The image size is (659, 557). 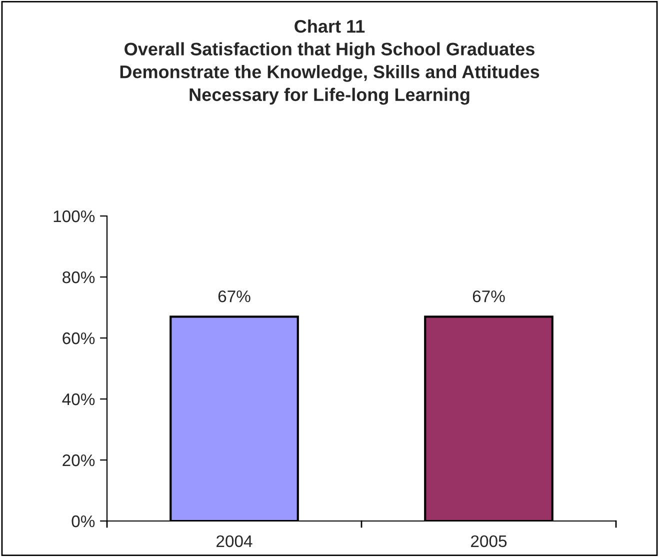 What do you see at coordinates (83, 521) in the screenshot?
I see `y-tick-label: 0%` at bounding box center [83, 521].